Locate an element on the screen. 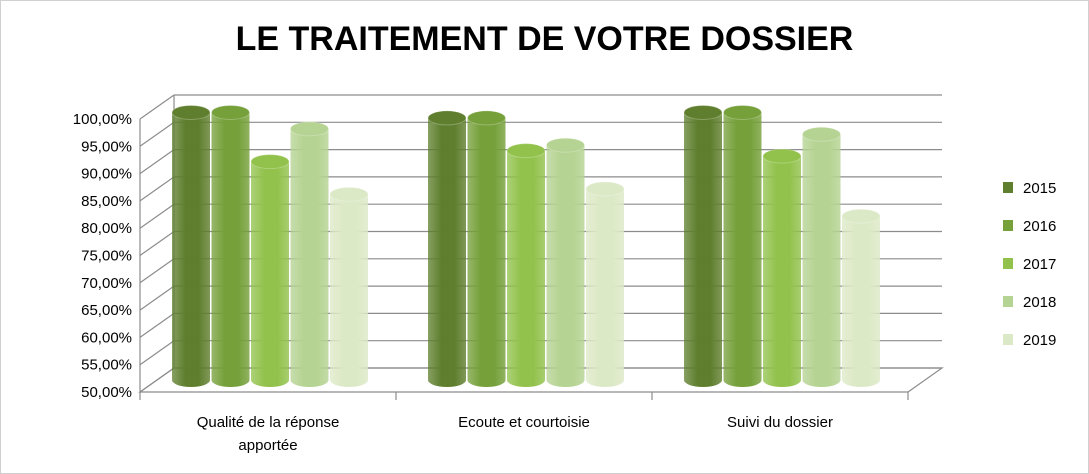 The image size is (1089, 474). y-tick-label: 75,00% is located at coordinates (106, 256).